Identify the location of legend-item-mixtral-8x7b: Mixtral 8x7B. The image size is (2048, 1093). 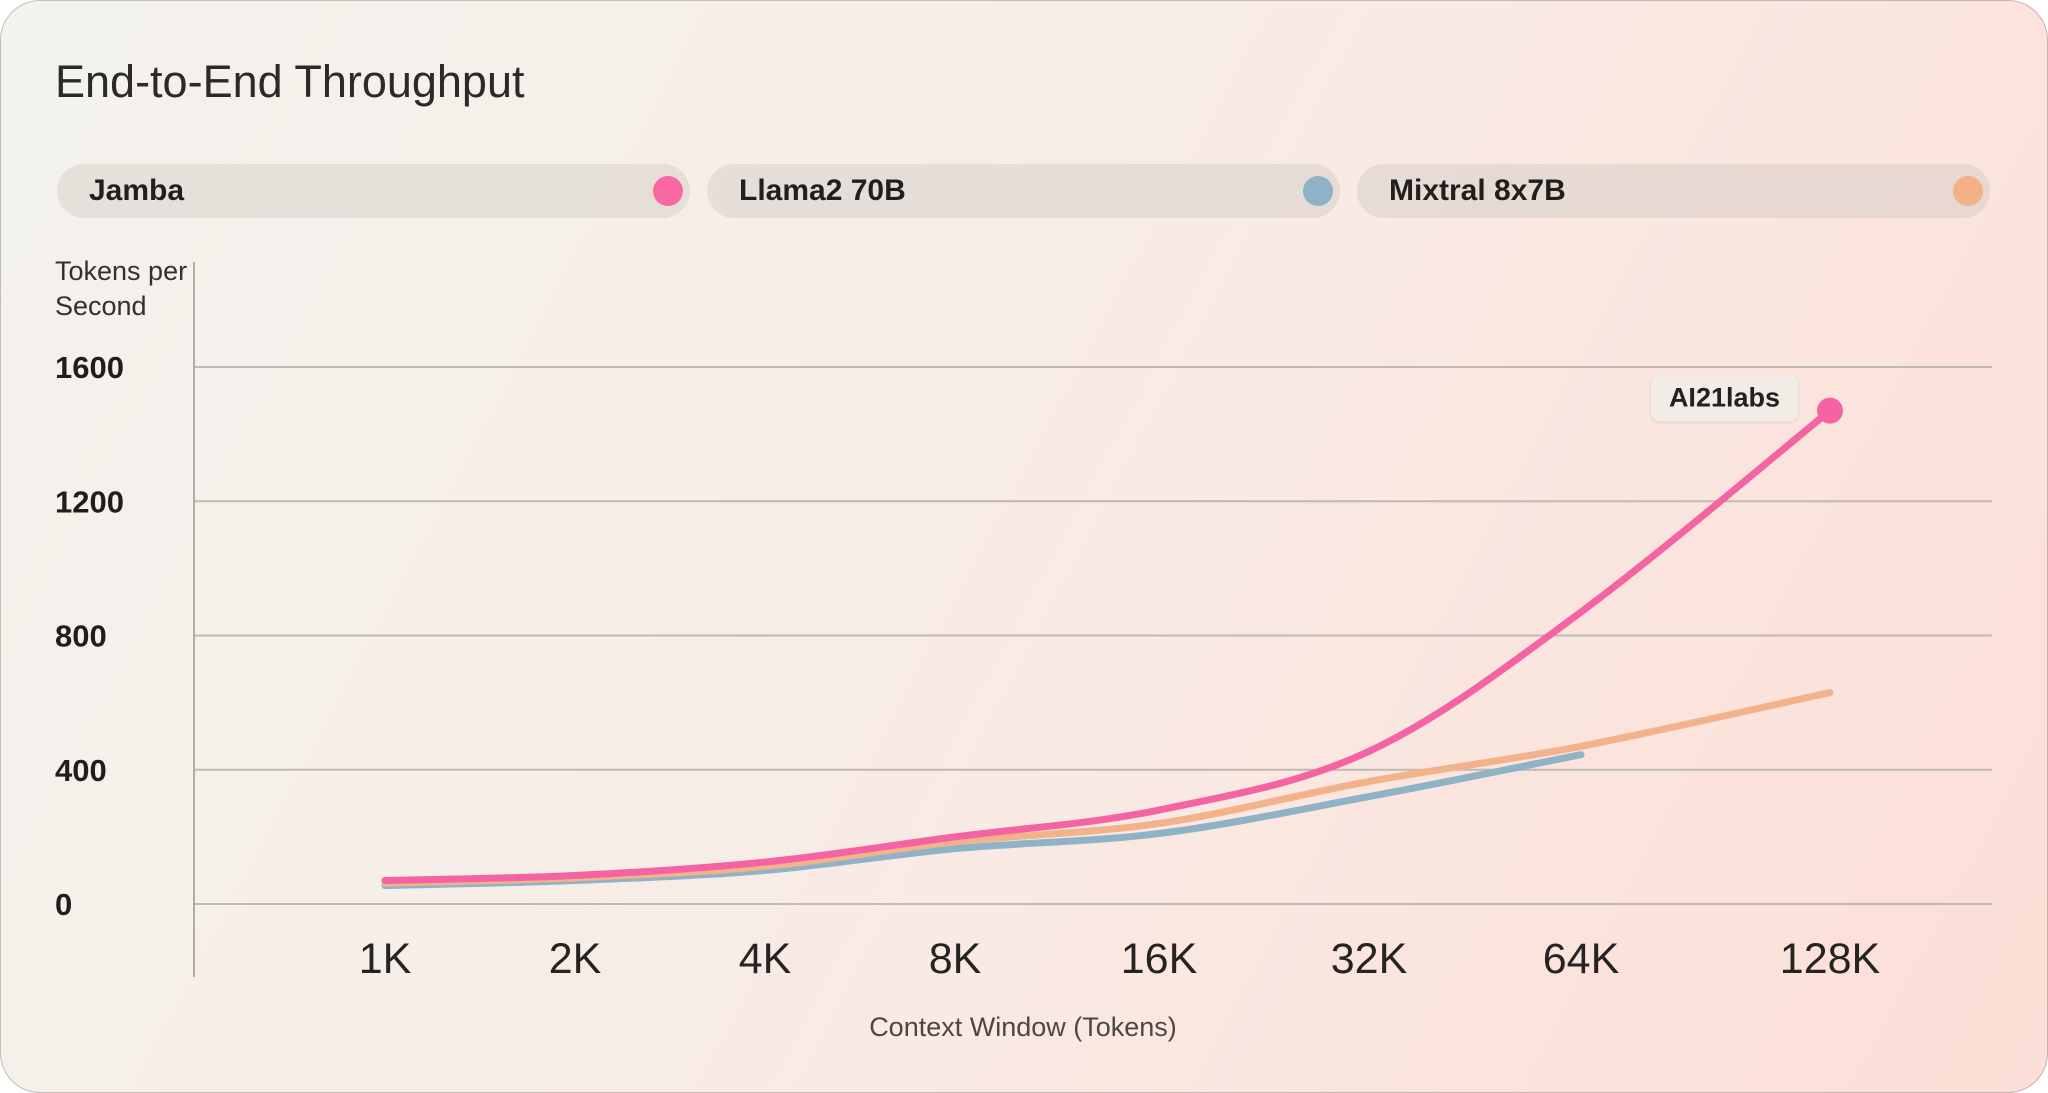
(1673, 191).